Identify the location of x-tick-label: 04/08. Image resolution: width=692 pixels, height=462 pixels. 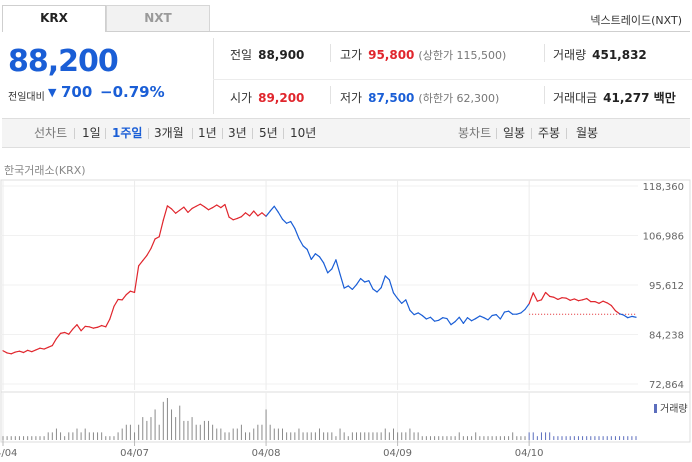
(266, 453).